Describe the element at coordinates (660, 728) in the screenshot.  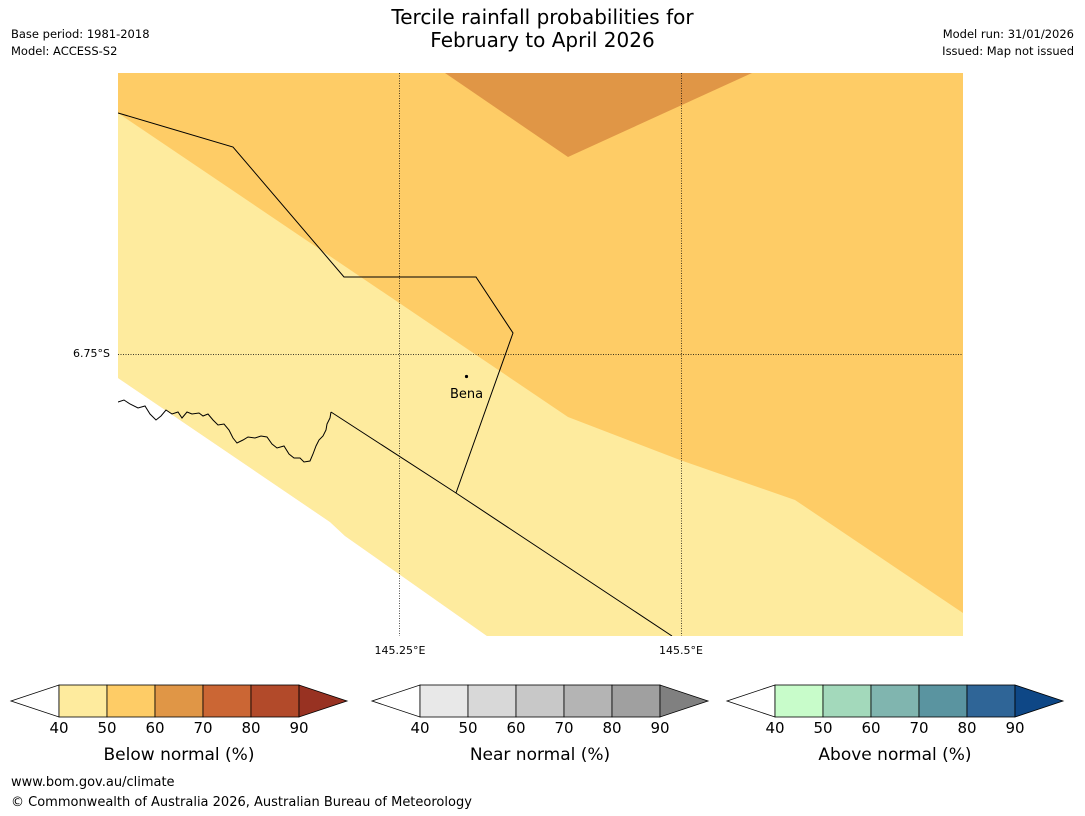
I see `near-tick: 90` at that location.